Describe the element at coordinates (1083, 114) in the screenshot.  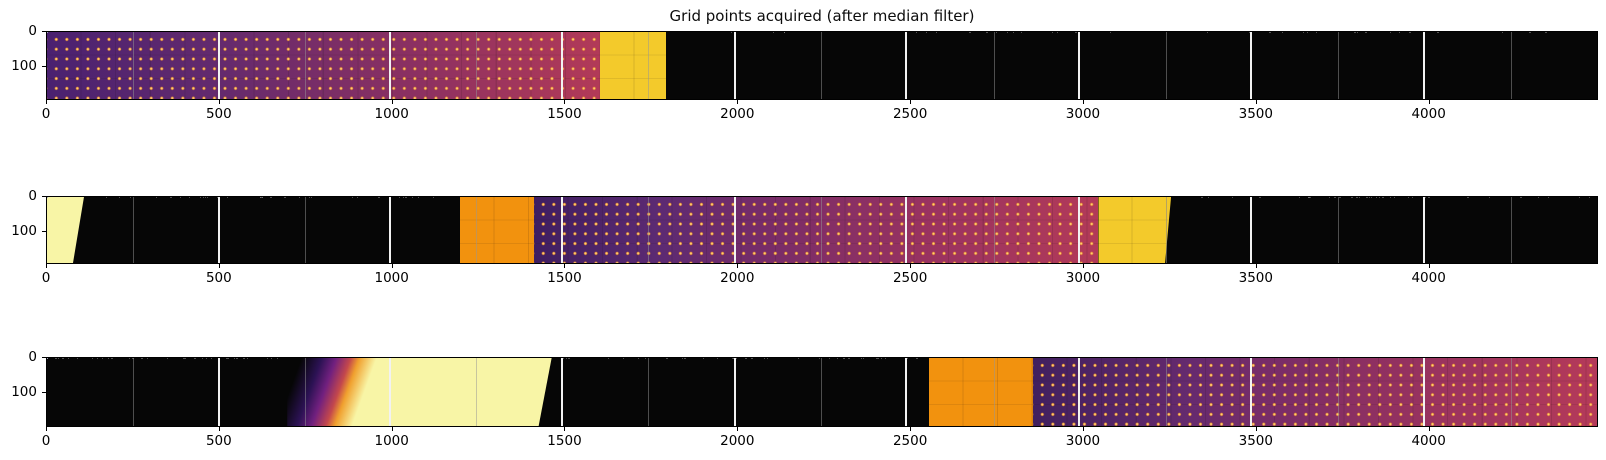
I see `x-tick-label: 3000` at that location.